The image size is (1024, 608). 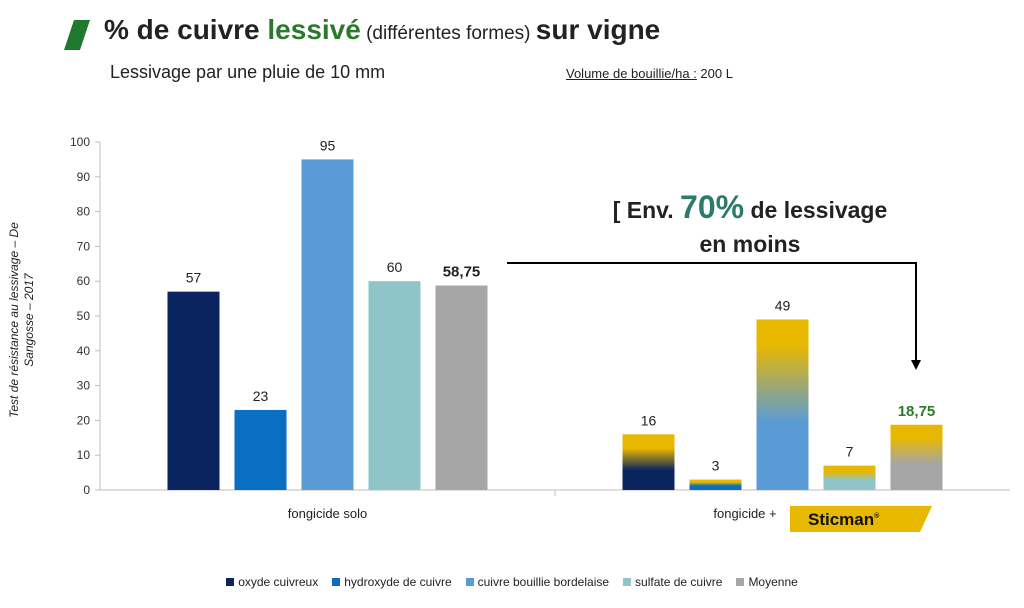 What do you see at coordinates (716, 466) in the screenshot?
I see `data-label-hydroxyde-de-cuivre-2: 3` at bounding box center [716, 466].